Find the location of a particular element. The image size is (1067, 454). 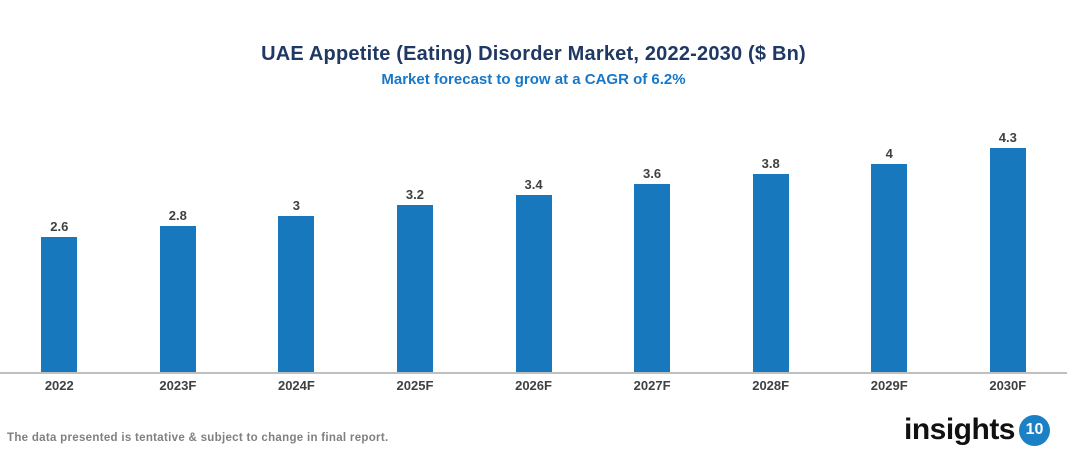

insights10-logo: insights 10 is located at coordinates (977, 430).